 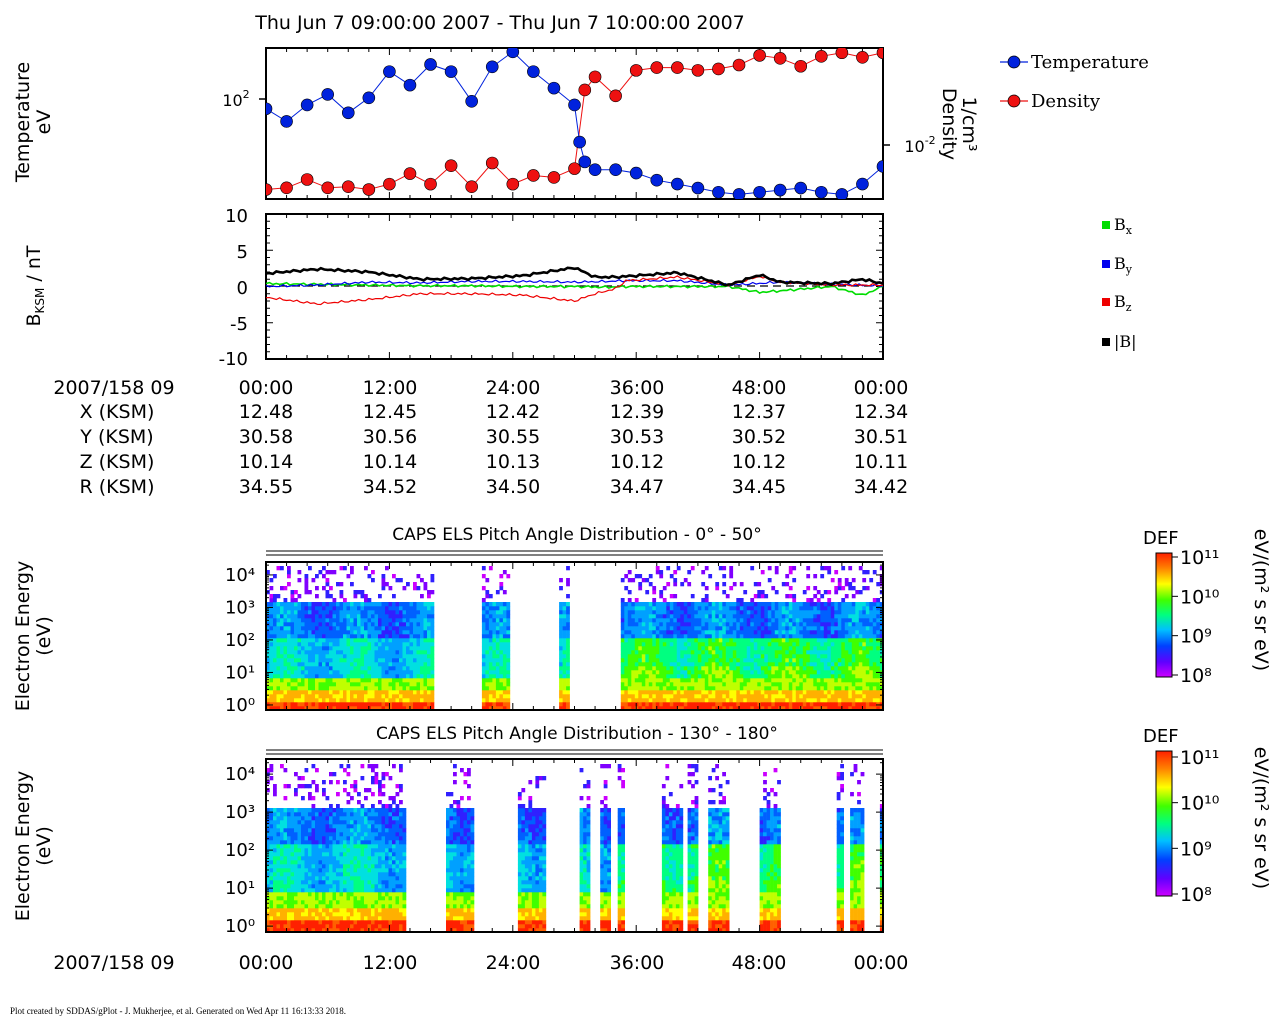 I want to click on ephemeris-row-label: 2007/158 09, so click(x=113, y=388).